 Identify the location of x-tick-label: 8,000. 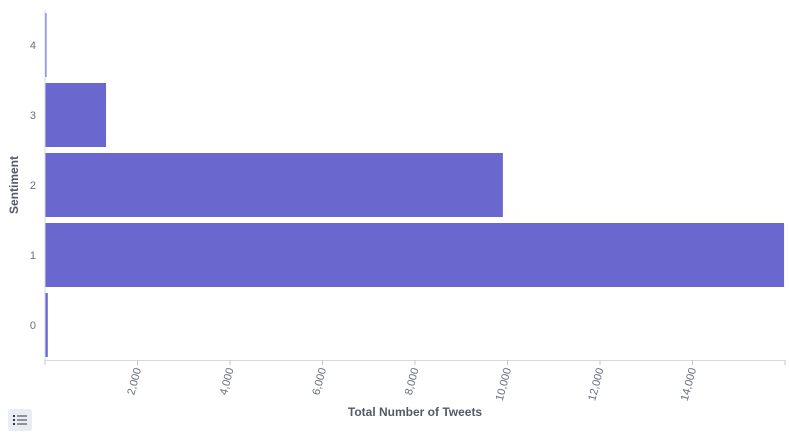
(412, 382).